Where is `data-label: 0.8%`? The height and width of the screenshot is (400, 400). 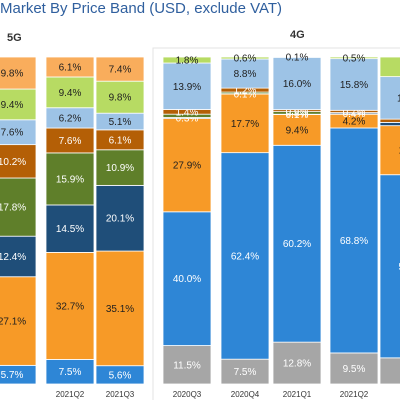 data-label: 0.8% is located at coordinates (297, 113).